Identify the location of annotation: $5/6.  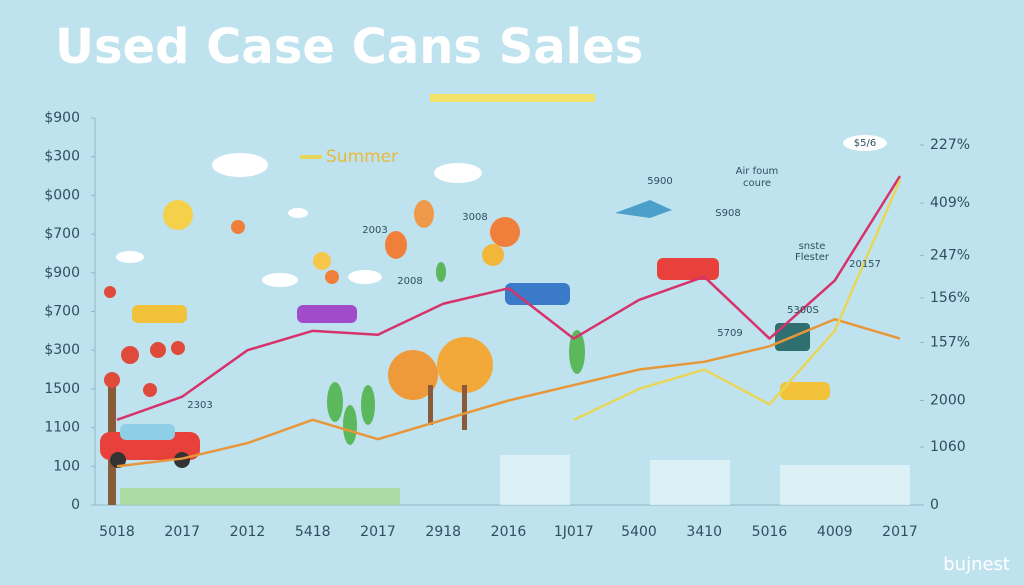
(865, 143).